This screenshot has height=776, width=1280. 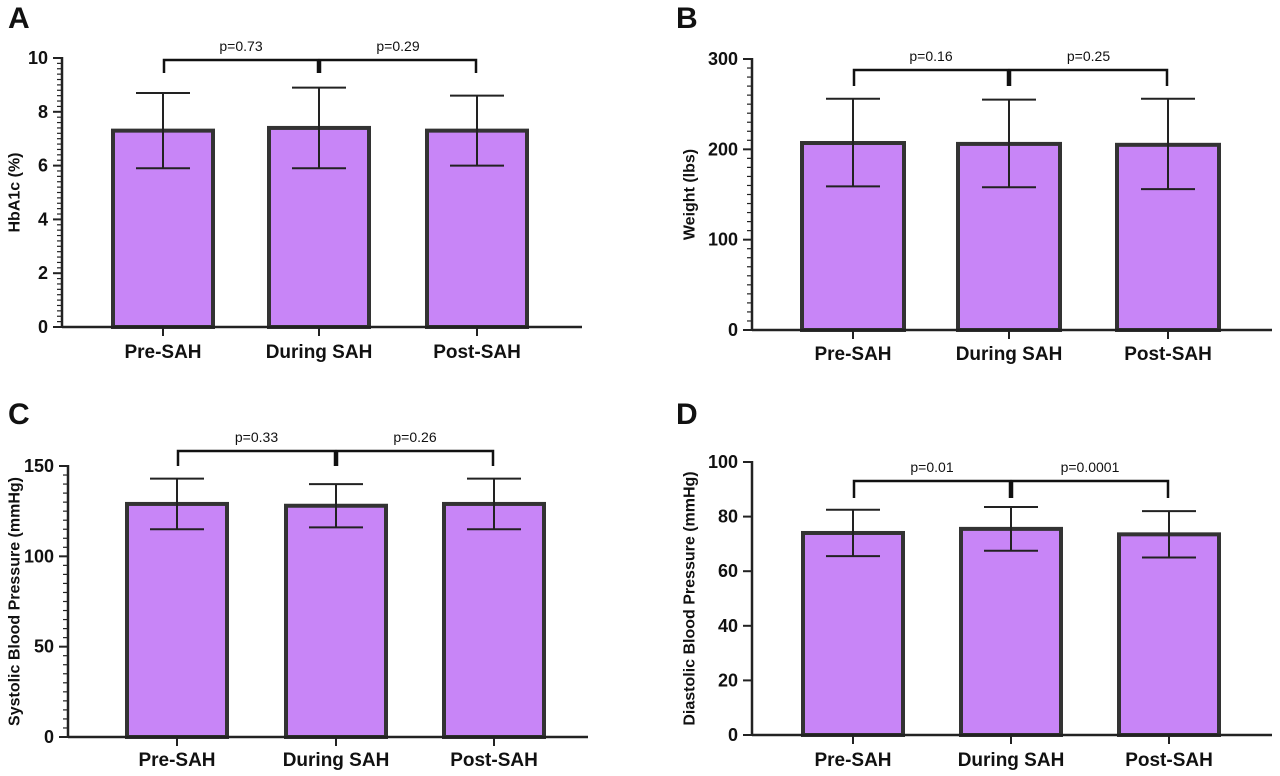 What do you see at coordinates (15, 192) in the screenshot?
I see `y-axis-title: HbA1c (%)` at bounding box center [15, 192].